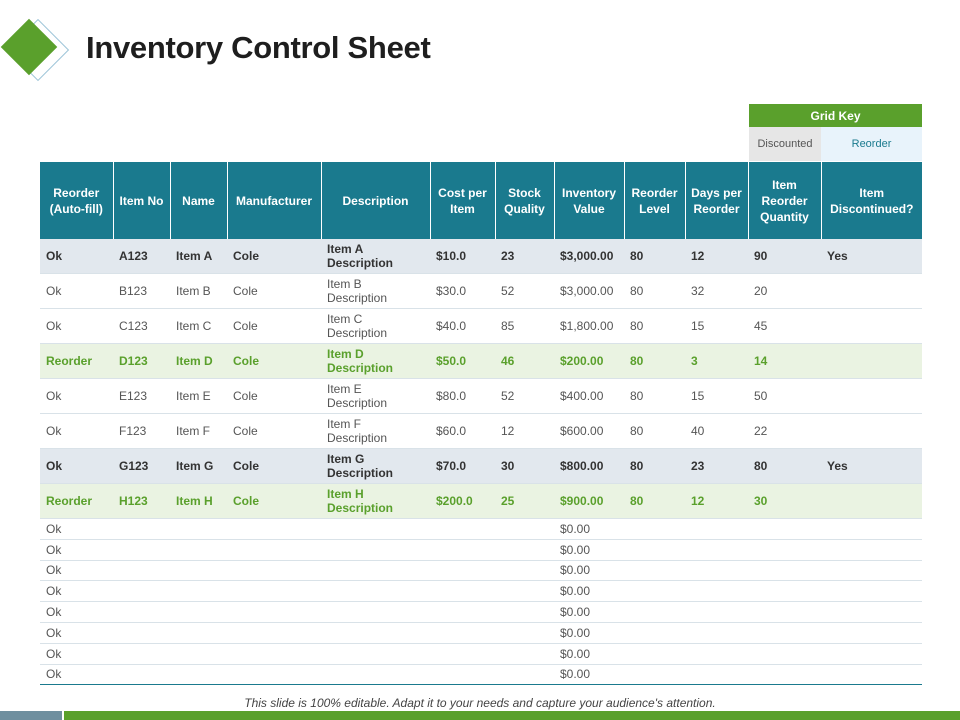 This screenshot has height=720, width=960. What do you see at coordinates (375, 431) in the screenshot?
I see `table-cell: Item F Description` at bounding box center [375, 431].